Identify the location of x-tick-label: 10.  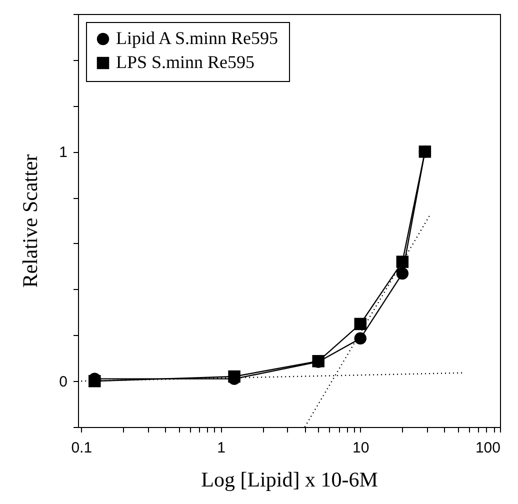
(361, 448).